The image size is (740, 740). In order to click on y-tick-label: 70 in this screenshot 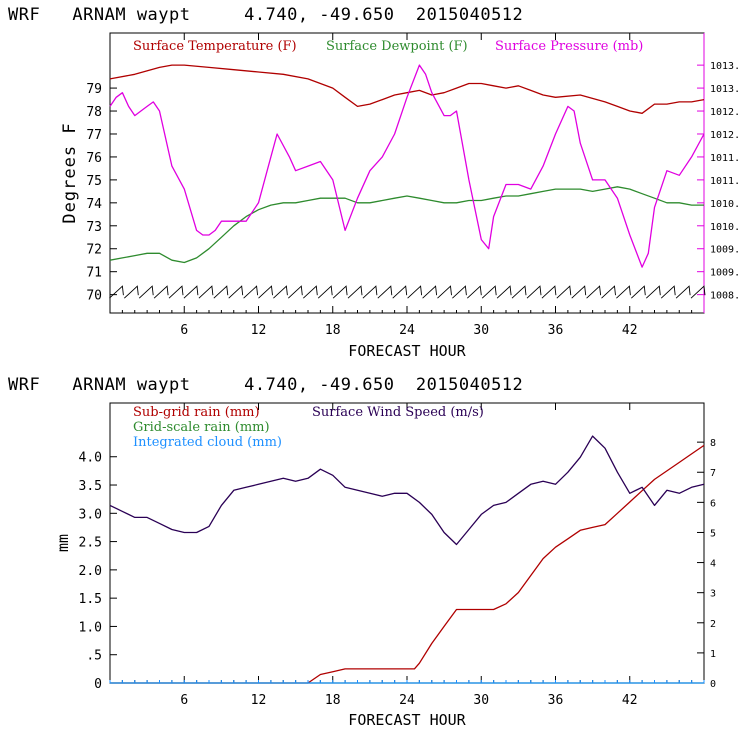, I will do `click(94, 296)`.